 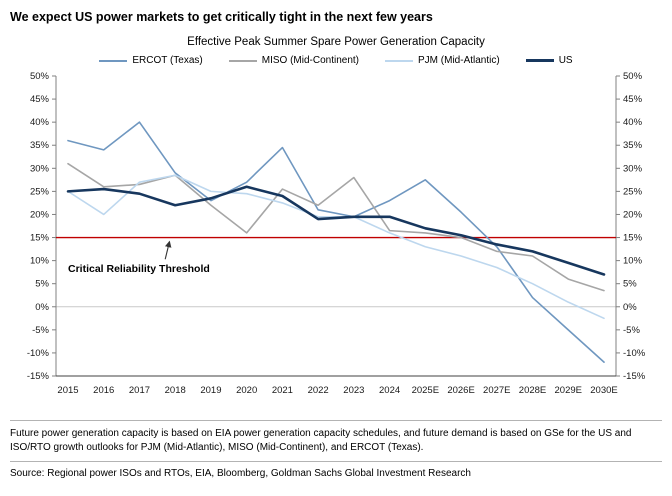 What do you see at coordinates (40, 214) in the screenshot?
I see `y-tick-label-left: 20%` at bounding box center [40, 214].